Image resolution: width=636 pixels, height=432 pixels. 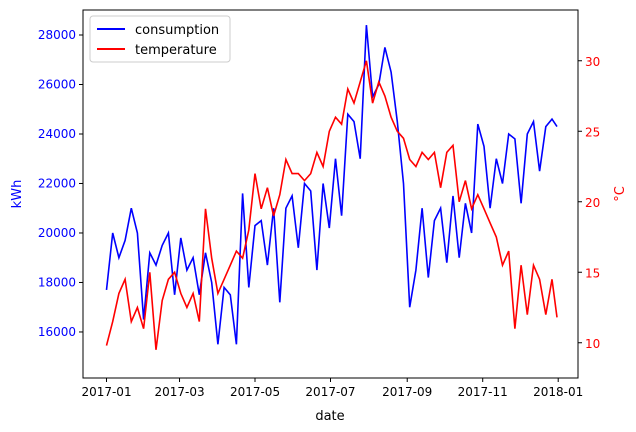 I want to click on x-tick-label: 2017-01, so click(x=106, y=392).